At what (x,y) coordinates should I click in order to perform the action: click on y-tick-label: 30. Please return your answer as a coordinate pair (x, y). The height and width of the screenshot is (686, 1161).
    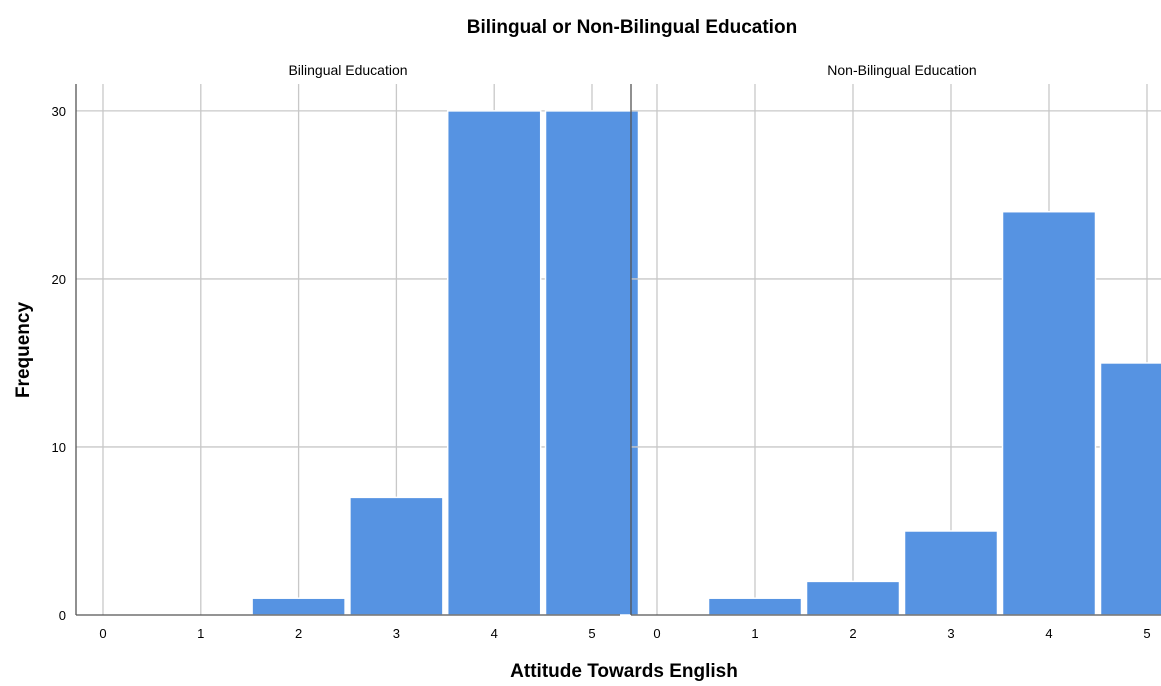
    Looking at the image, I should click on (59, 111).